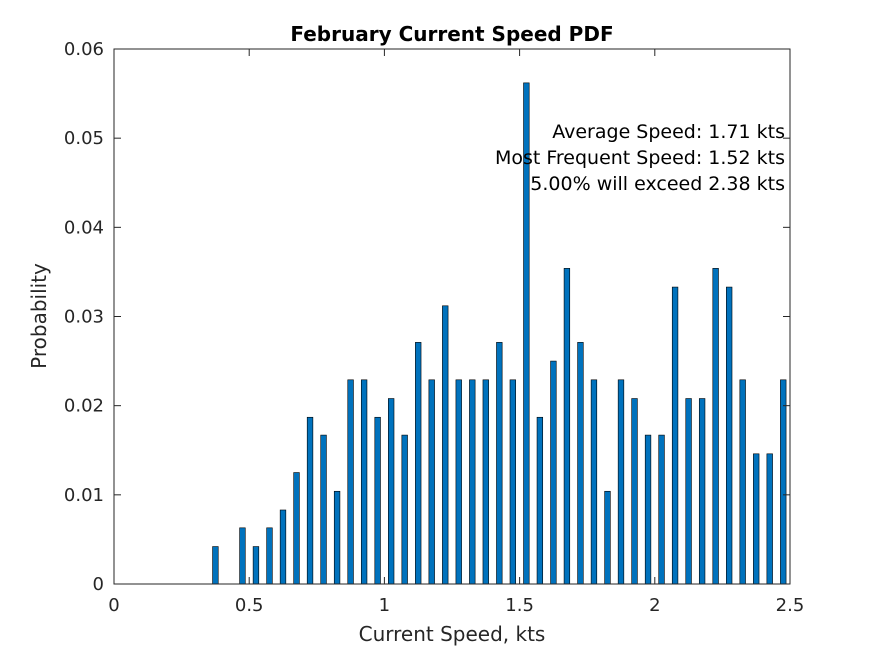 Image resolution: width=875 pixels, height=656 pixels. What do you see at coordinates (640, 158) in the screenshot?
I see `annotation-most-frequent-speed: Most Frequent Speed: 1.52 kts` at bounding box center [640, 158].